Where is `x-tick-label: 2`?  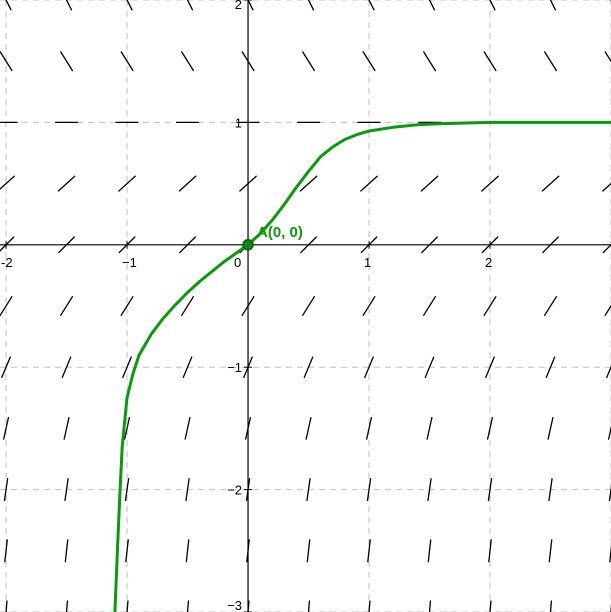 x-tick-label: 2 is located at coordinates (488, 262).